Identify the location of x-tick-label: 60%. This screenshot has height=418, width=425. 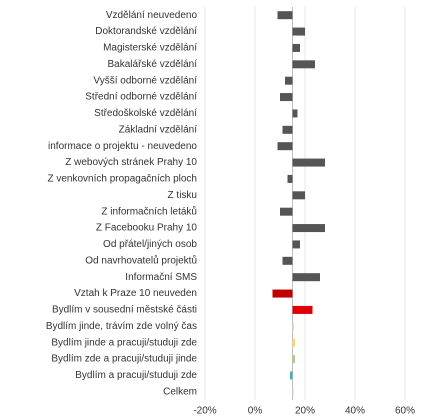
(405, 411).